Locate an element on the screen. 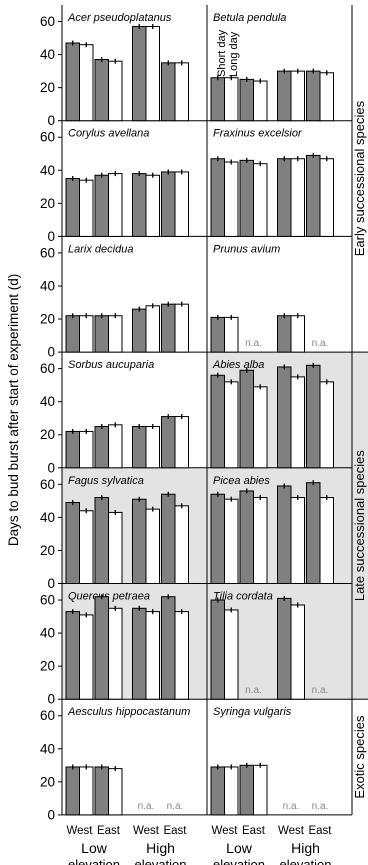 This screenshot has height=865, width=368. group-label: Early successional species is located at coordinates (359, 178).